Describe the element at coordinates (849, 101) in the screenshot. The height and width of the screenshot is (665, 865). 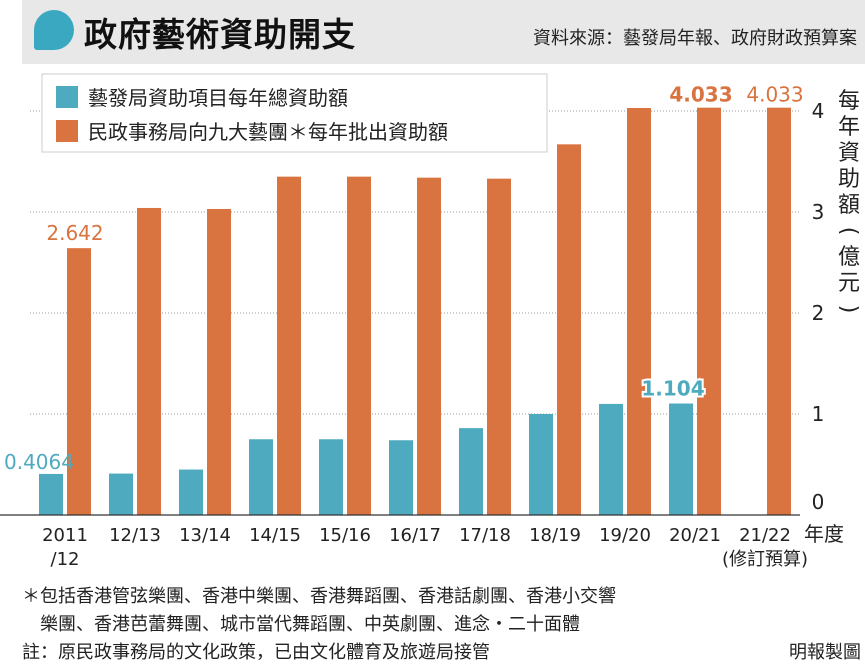
I see `y-axis-label: 每` at that location.